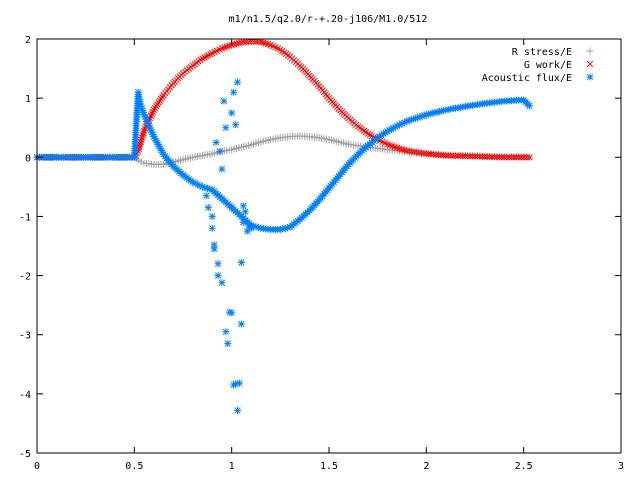  I want to click on legend-label: Acoustic flux/E, so click(527, 78).